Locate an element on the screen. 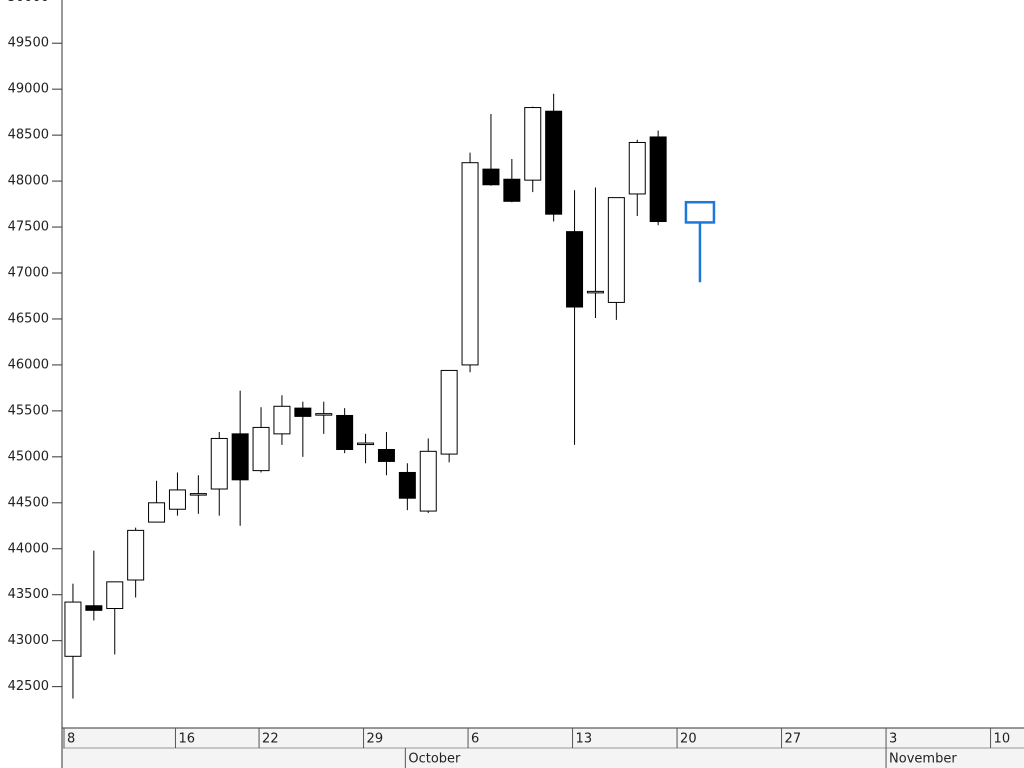 Image resolution: width=1024 pixels, height=768 pixels. y-tick-label: 44500 is located at coordinates (28, 502).